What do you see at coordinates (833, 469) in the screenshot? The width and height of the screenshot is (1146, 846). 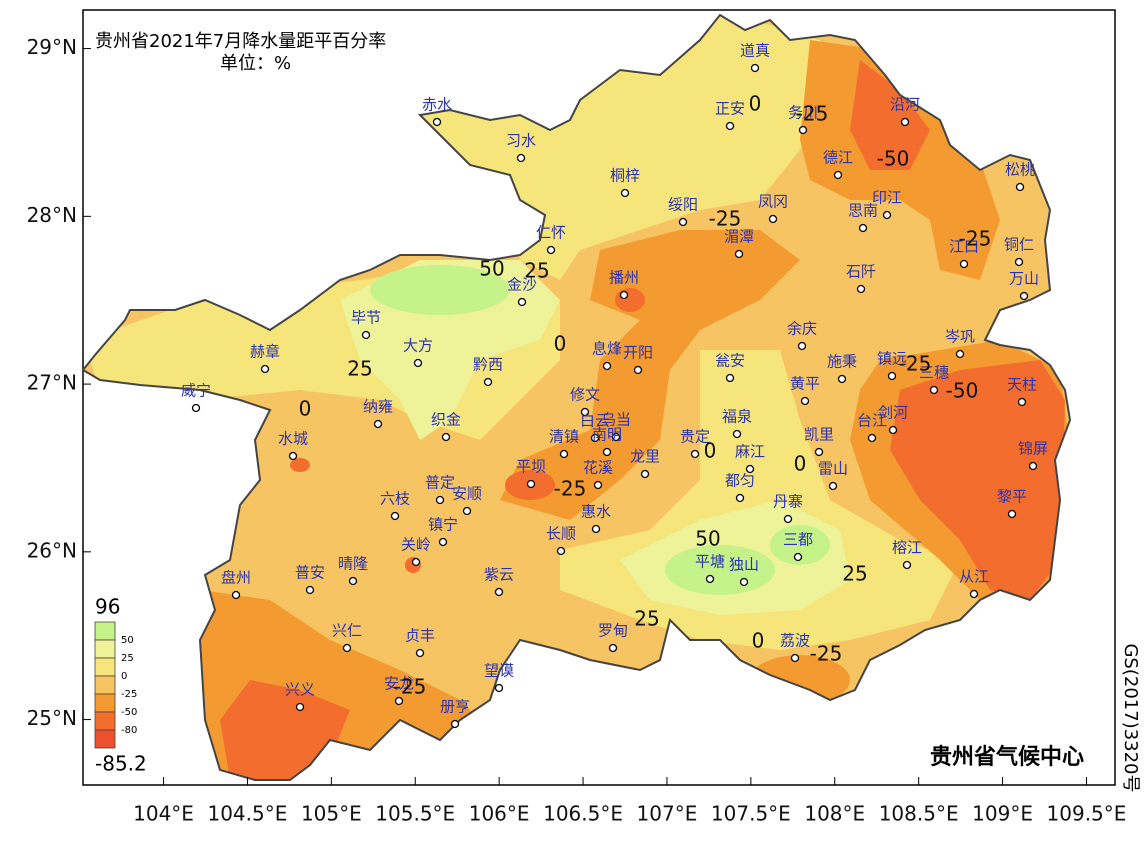 I see `station-label: 雷山` at bounding box center [833, 469].